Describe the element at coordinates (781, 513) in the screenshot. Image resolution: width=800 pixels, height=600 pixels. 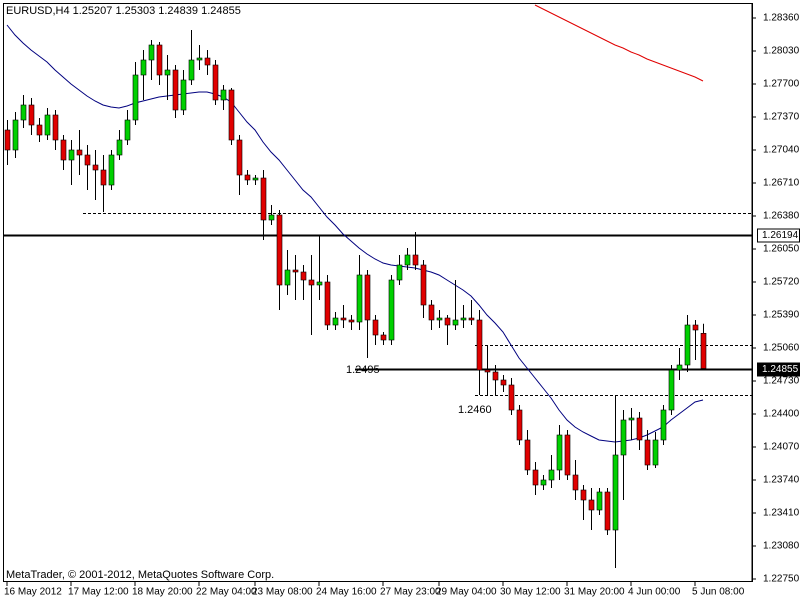
I see `y-tick-label: 1.23410` at that location.